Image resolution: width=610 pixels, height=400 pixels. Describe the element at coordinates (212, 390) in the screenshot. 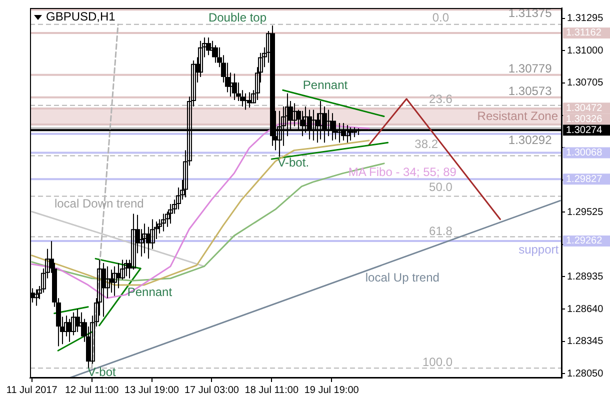

I see `x-tick-label: 17 Jul 03:00` at that location.